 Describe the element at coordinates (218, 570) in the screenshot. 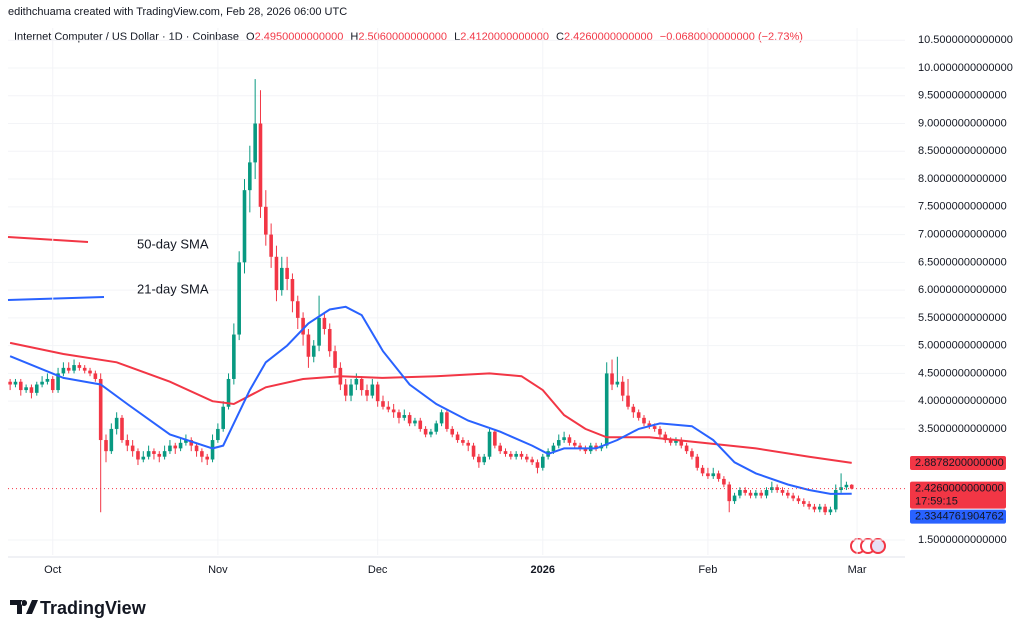

I see `x-tick-label: Nov` at that location.